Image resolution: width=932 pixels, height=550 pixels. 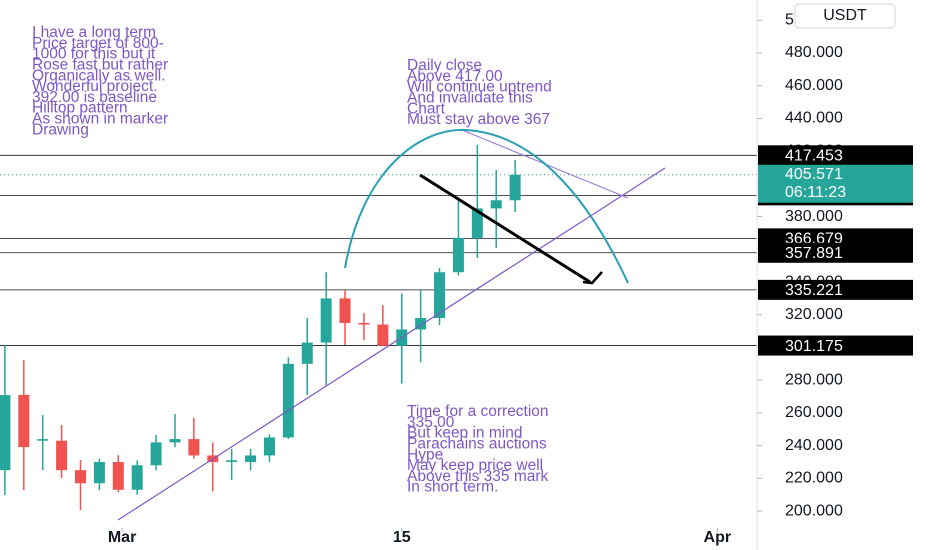 I want to click on price-label: 335.221, so click(x=814, y=290).